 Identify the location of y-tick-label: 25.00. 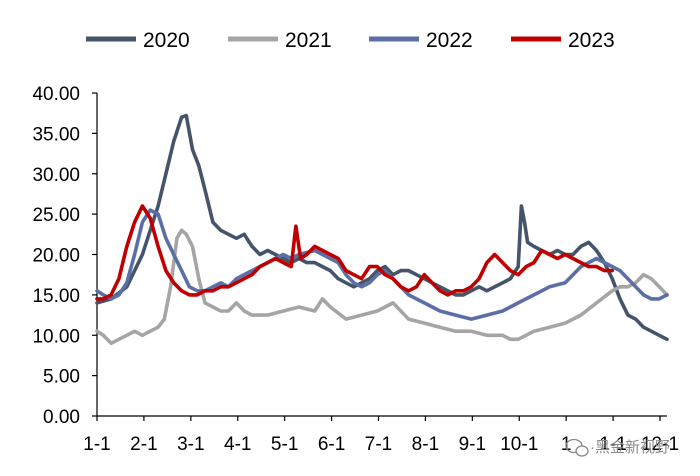
(56, 215).